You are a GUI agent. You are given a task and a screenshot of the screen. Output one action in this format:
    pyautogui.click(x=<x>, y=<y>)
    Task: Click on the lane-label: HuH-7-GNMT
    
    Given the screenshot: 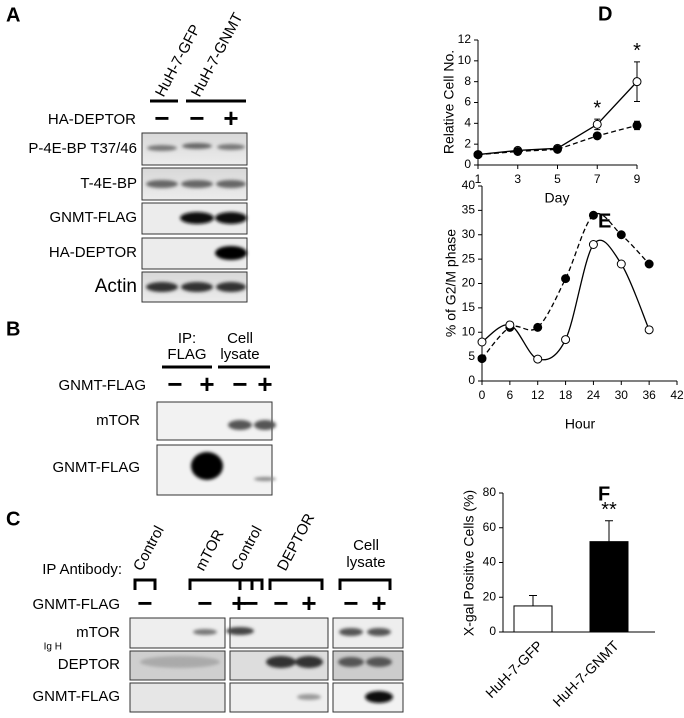 What is the action you would take?
    pyautogui.click(x=217, y=55)
    